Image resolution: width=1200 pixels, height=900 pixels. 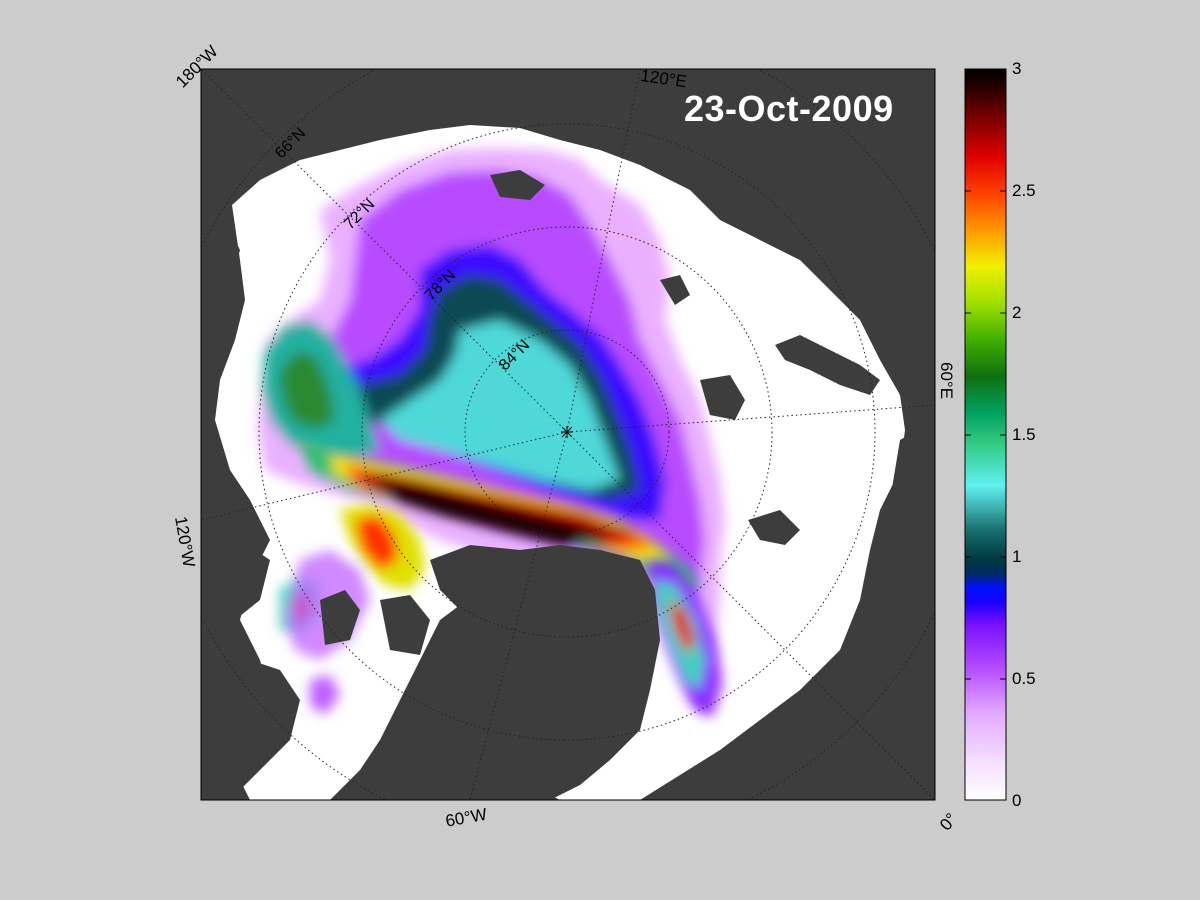 What do you see at coordinates (946, 381) in the screenshot?
I see `lon-label-60e: 60°E` at bounding box center [946, 381].